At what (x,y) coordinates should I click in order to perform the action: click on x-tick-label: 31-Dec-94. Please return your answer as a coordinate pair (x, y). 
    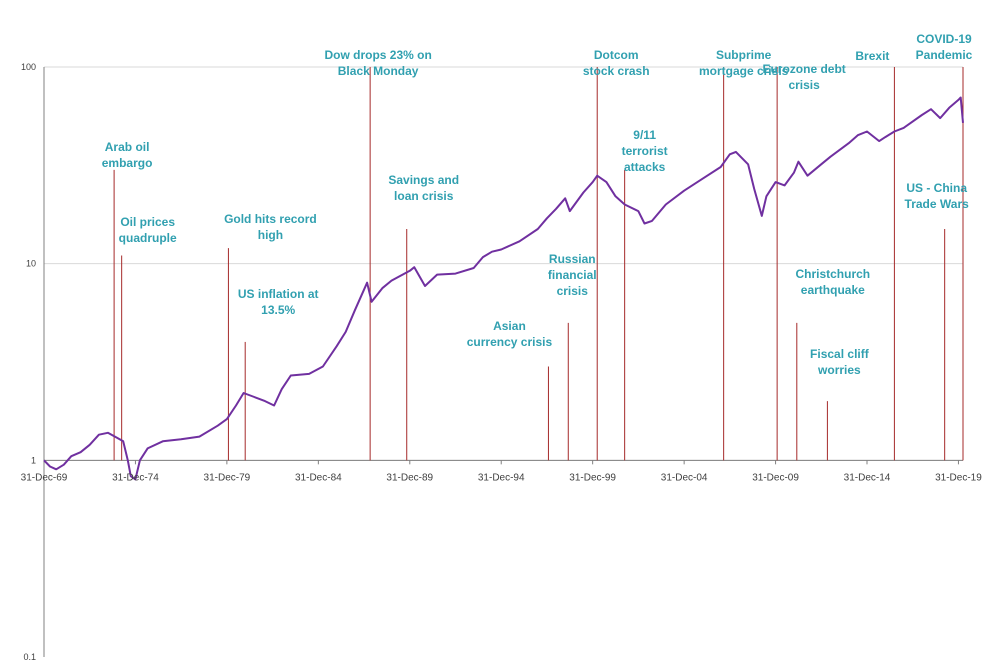
    Looking at the image, I should click on (501, 477).